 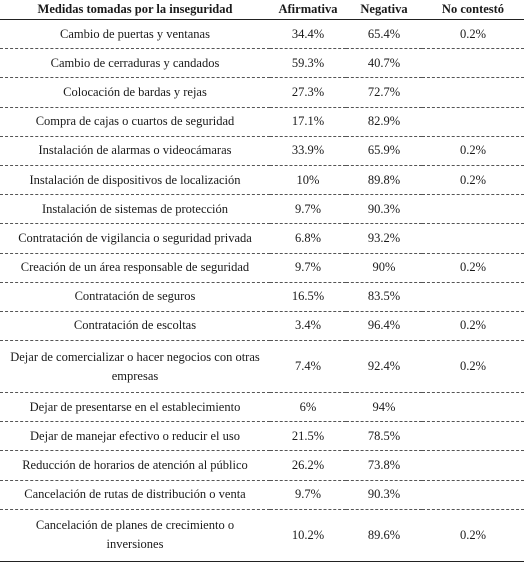 What do you see at coordinates (384, 151) in the screenshot?
I see `cell-negativa: 65.9%` at bounding box center [384, 151].